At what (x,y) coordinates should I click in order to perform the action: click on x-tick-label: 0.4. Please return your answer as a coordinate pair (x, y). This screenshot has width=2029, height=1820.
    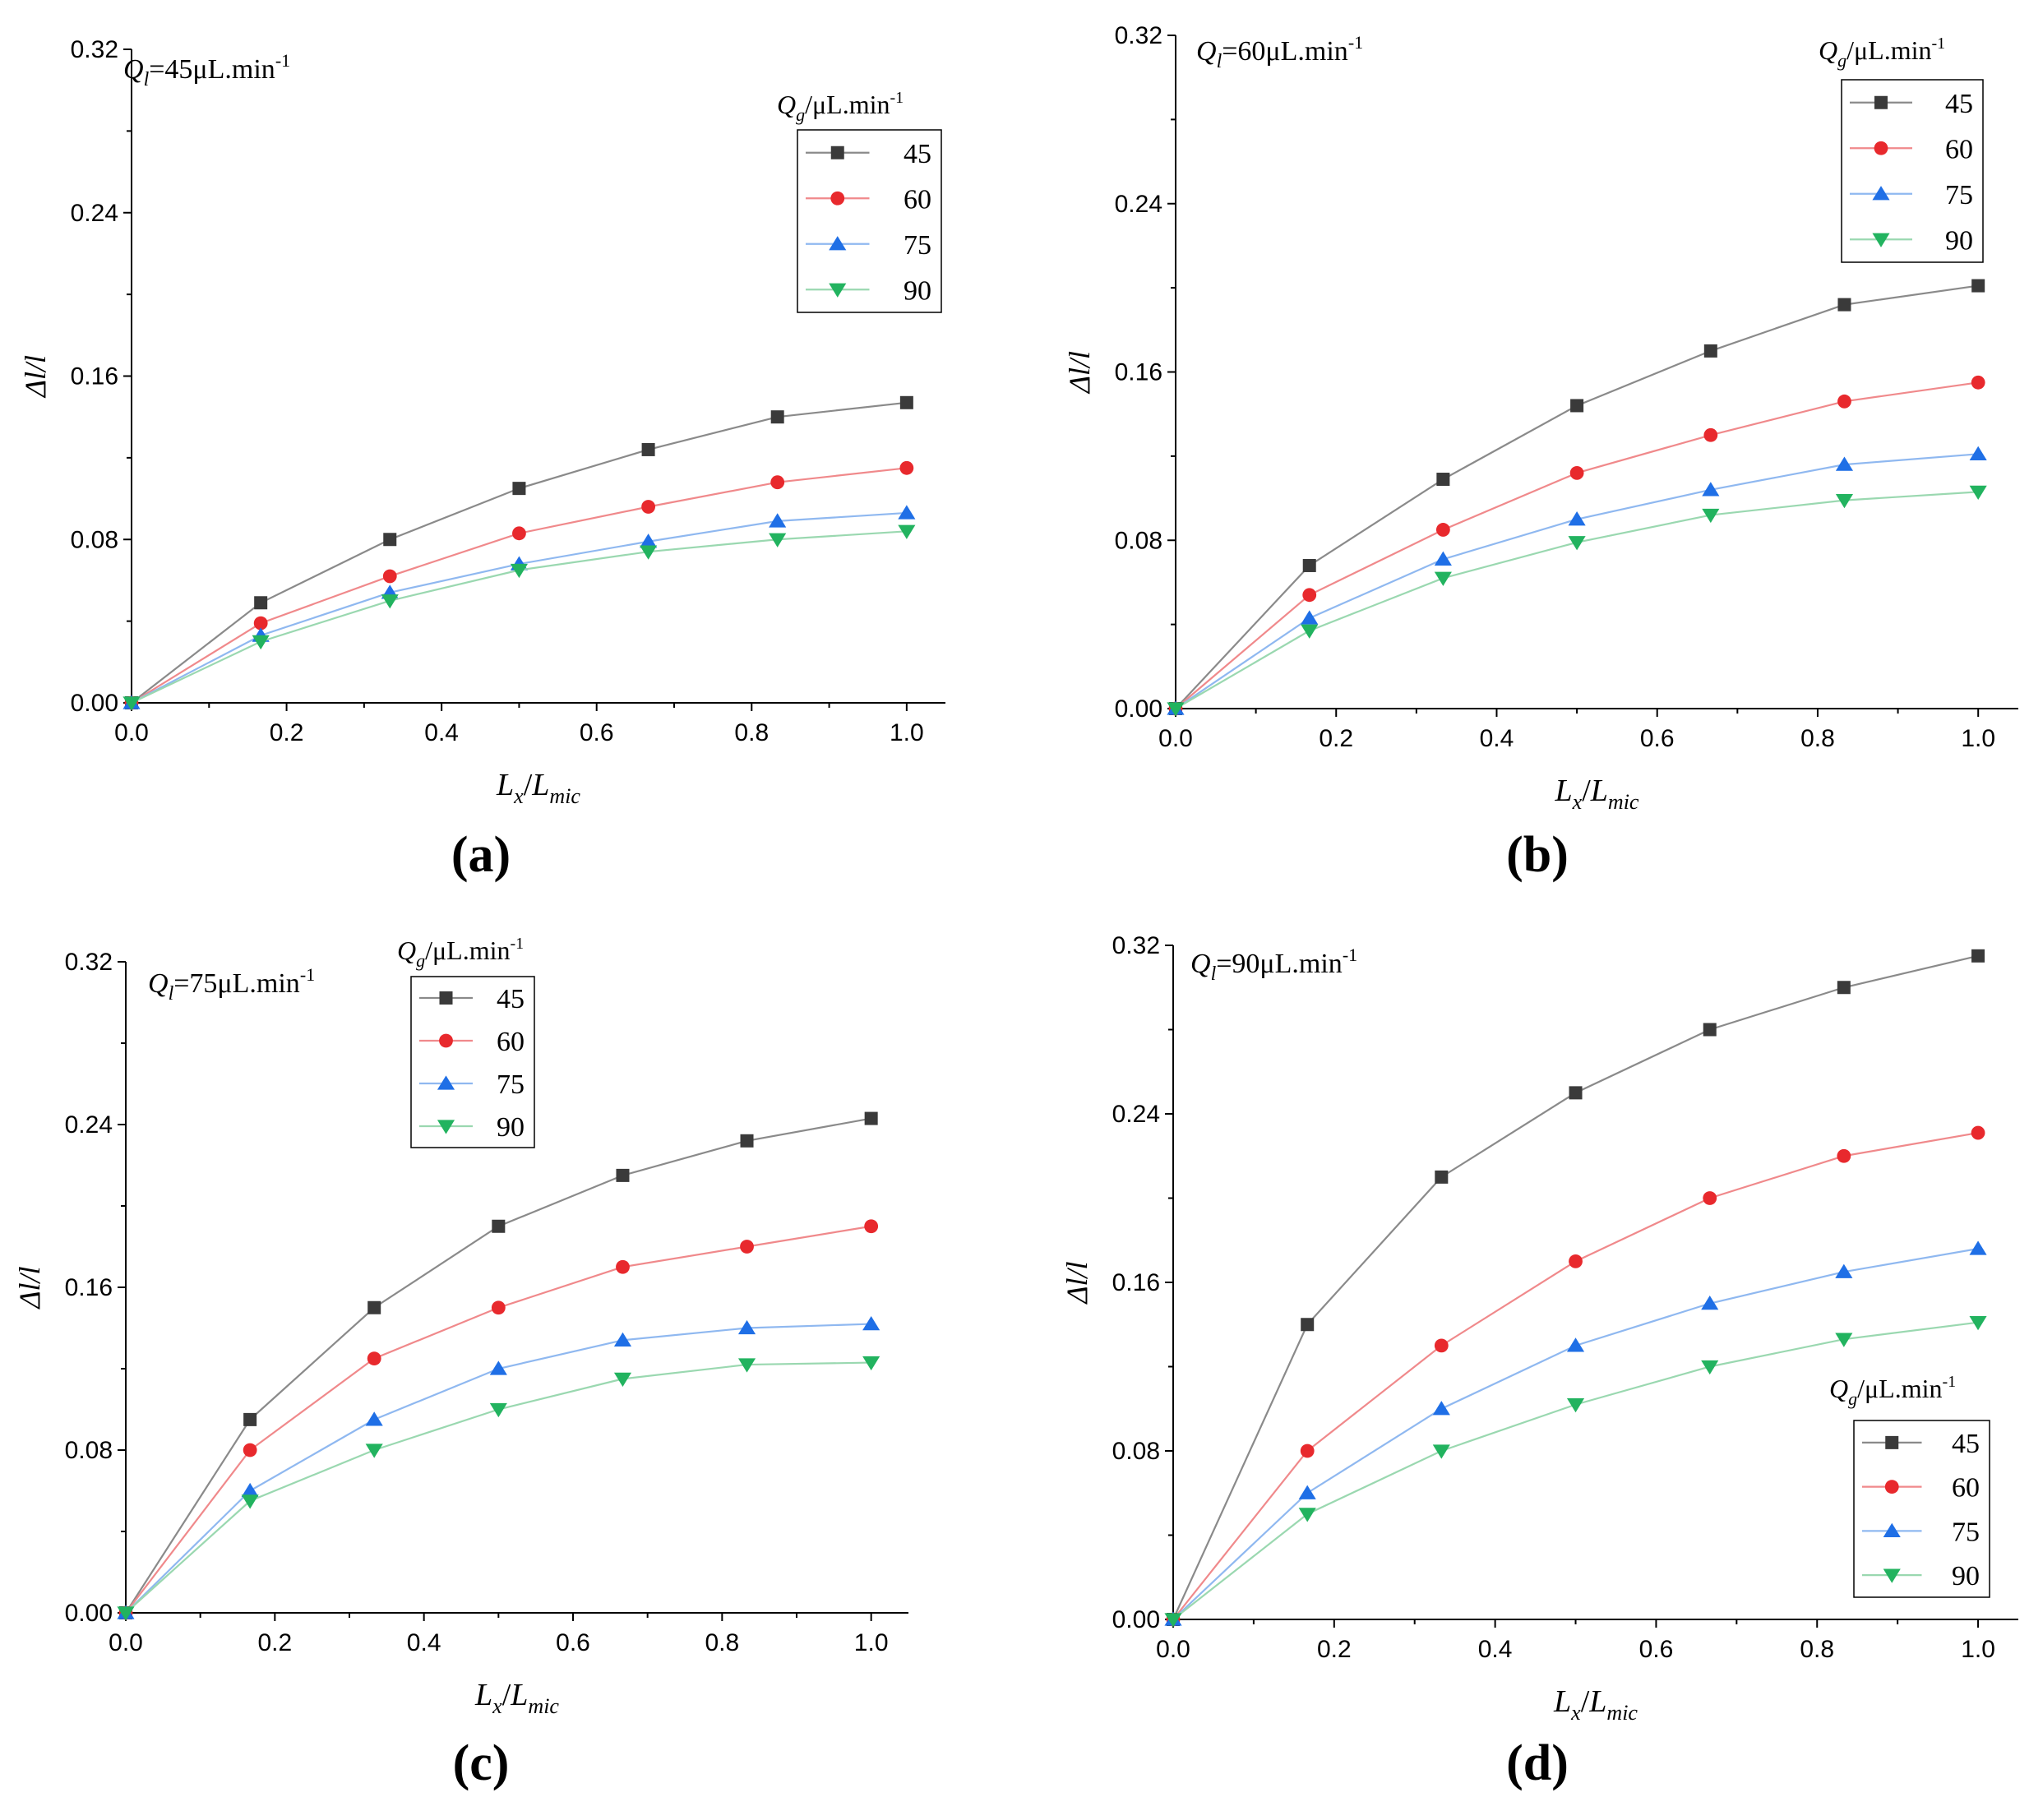
    Looking at the image, I should click on (1497, 738).